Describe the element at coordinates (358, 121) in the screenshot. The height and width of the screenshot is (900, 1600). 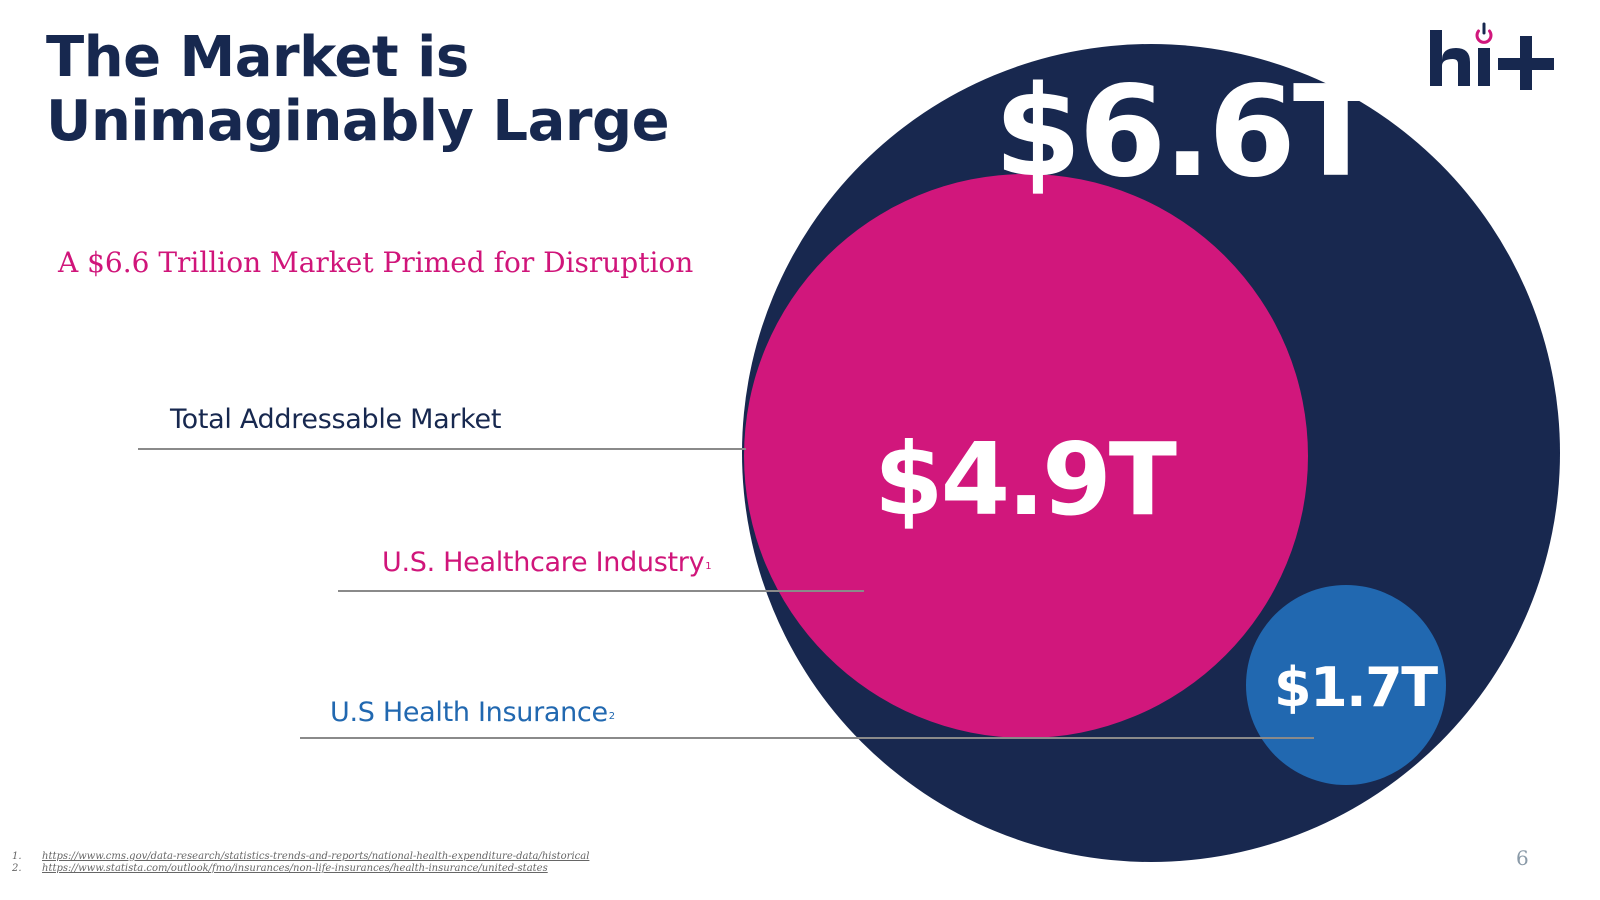
I see `title-line-2: Unimaginably Large` at that location.